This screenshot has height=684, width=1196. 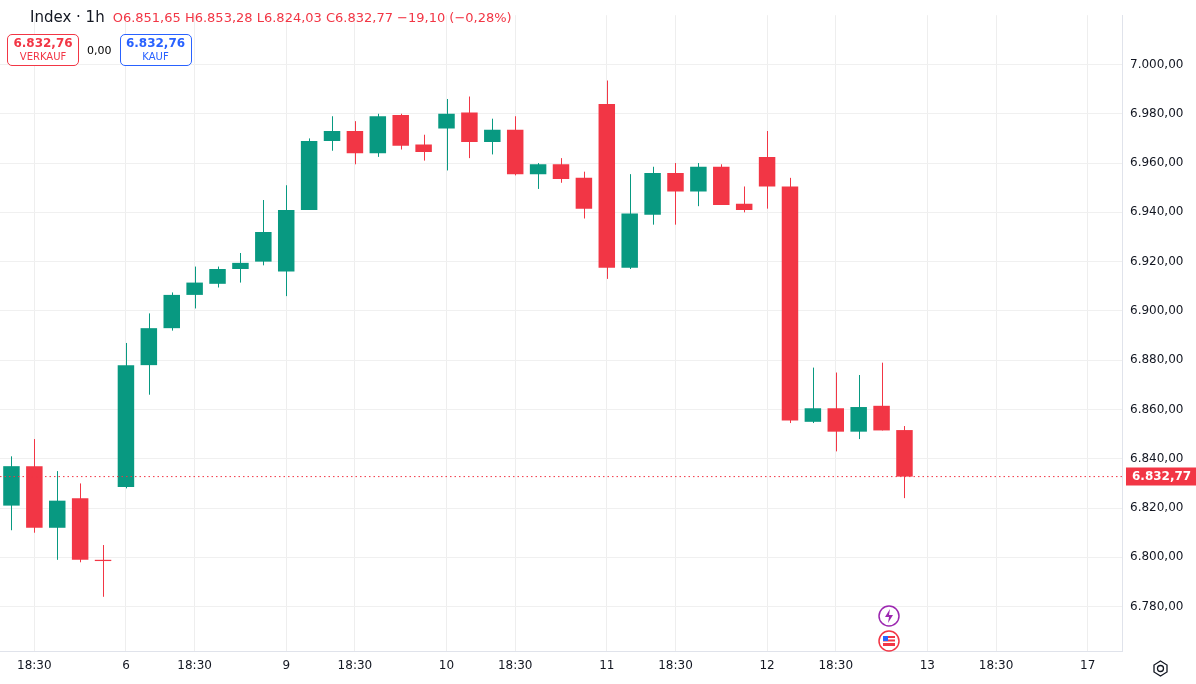 I want to click on x-tick-label: 9, so click(x=286, y=665).